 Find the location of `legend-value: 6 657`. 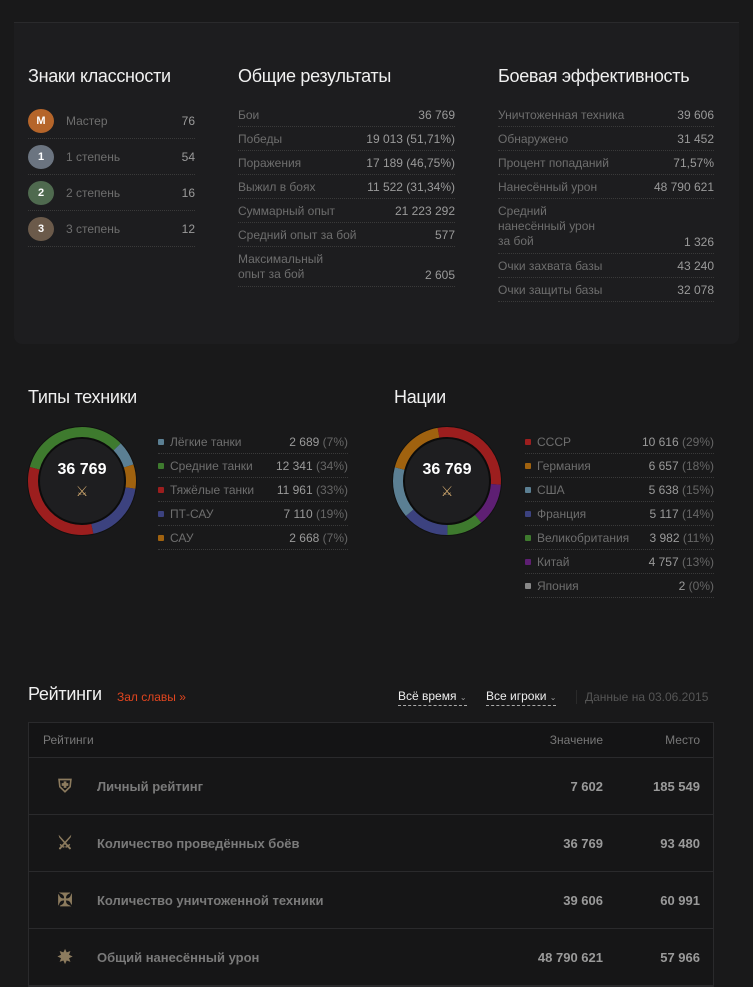

legend-value: 6 657 is located at coordinates (663, 466).